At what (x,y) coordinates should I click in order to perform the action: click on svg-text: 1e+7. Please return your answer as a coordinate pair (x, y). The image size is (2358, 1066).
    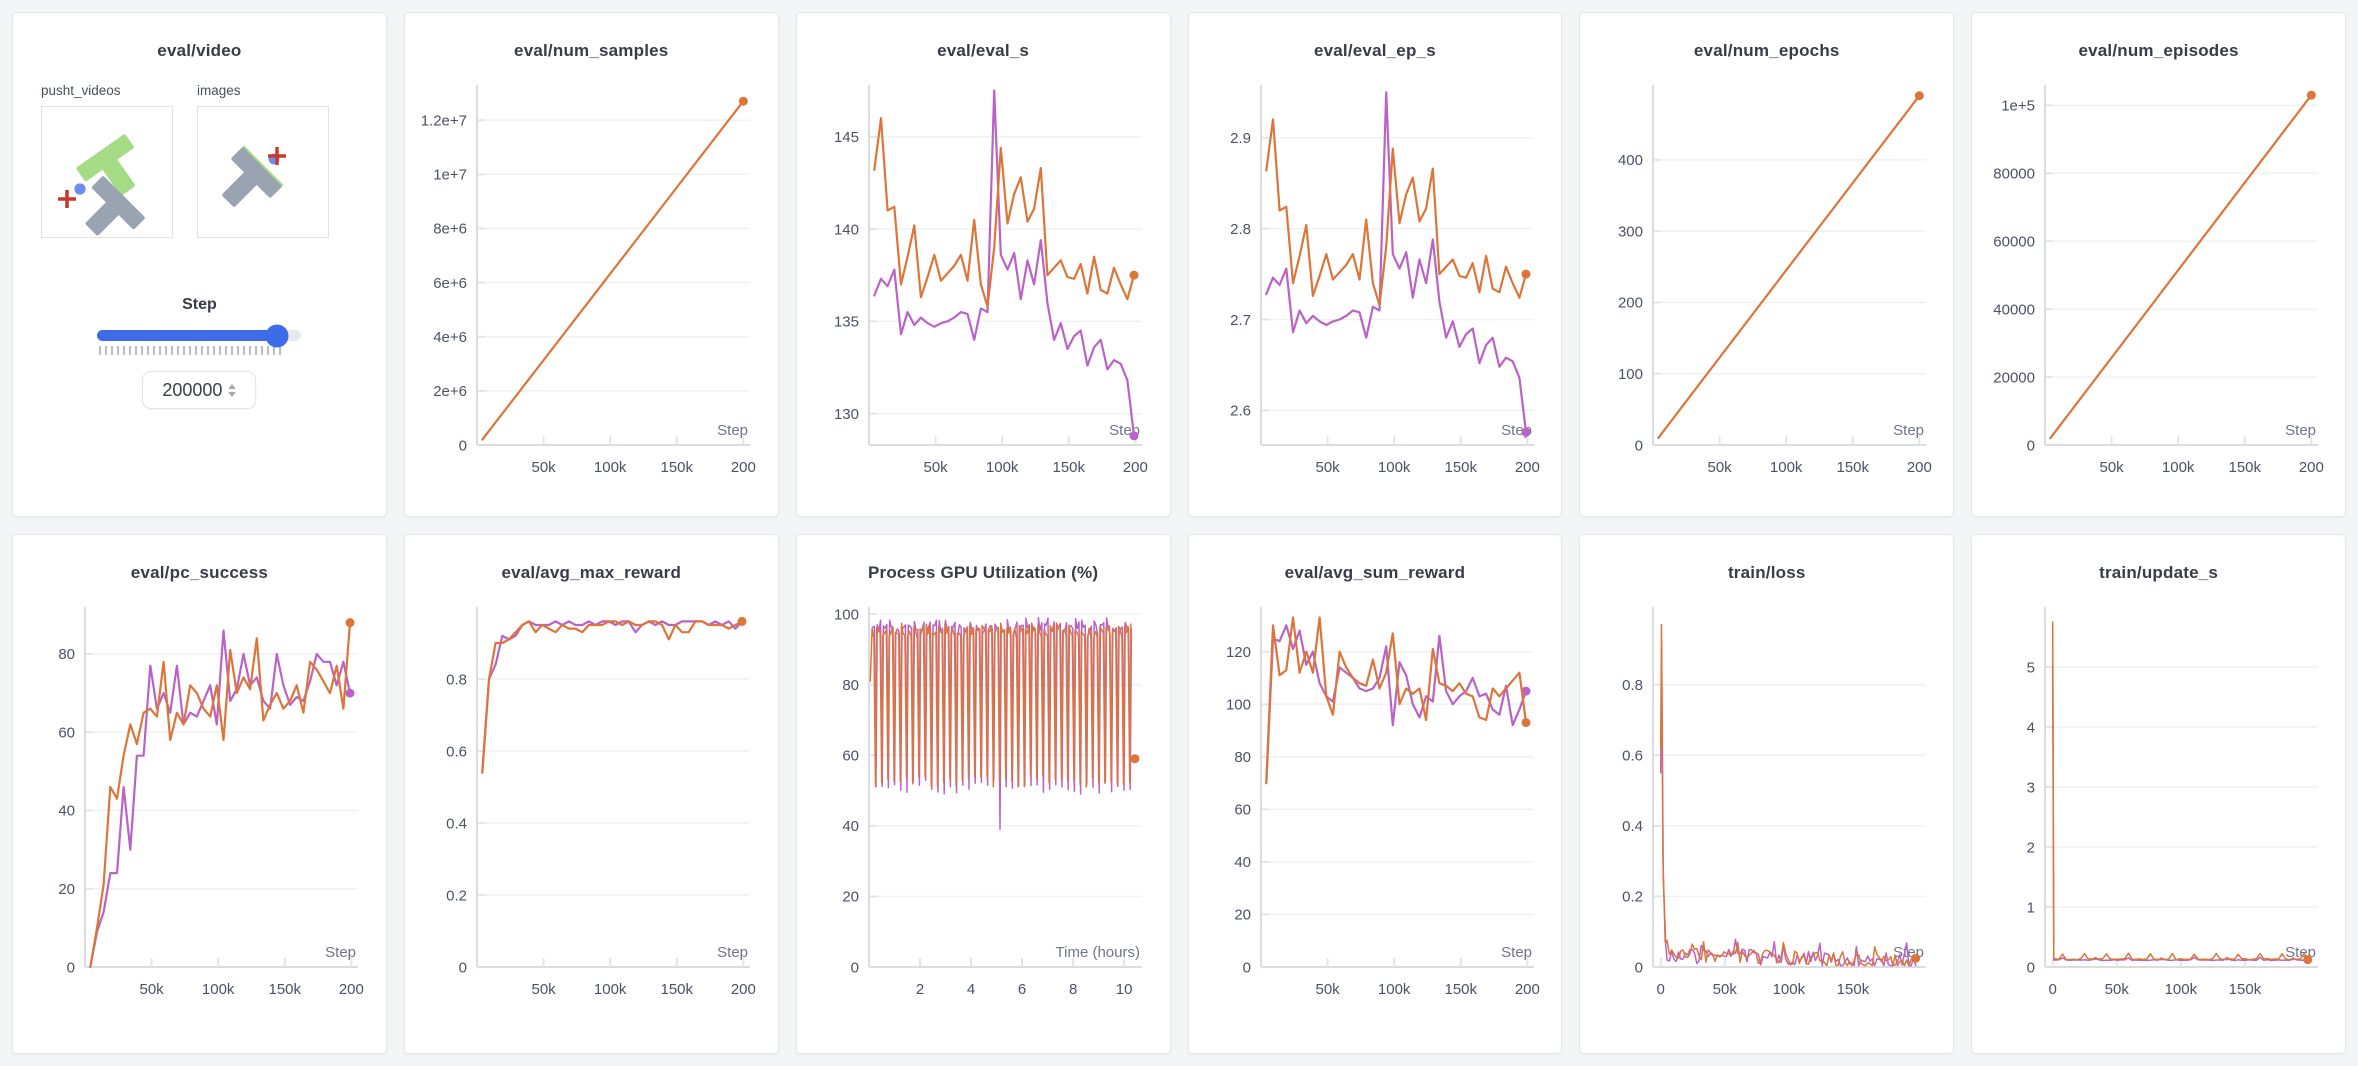
    Looking at the image, I should click on (450, 175).